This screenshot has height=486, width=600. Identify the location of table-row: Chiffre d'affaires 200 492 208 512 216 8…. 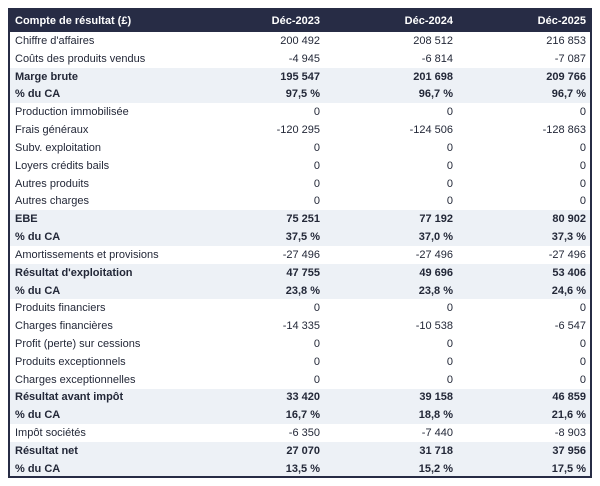
(300, 41).